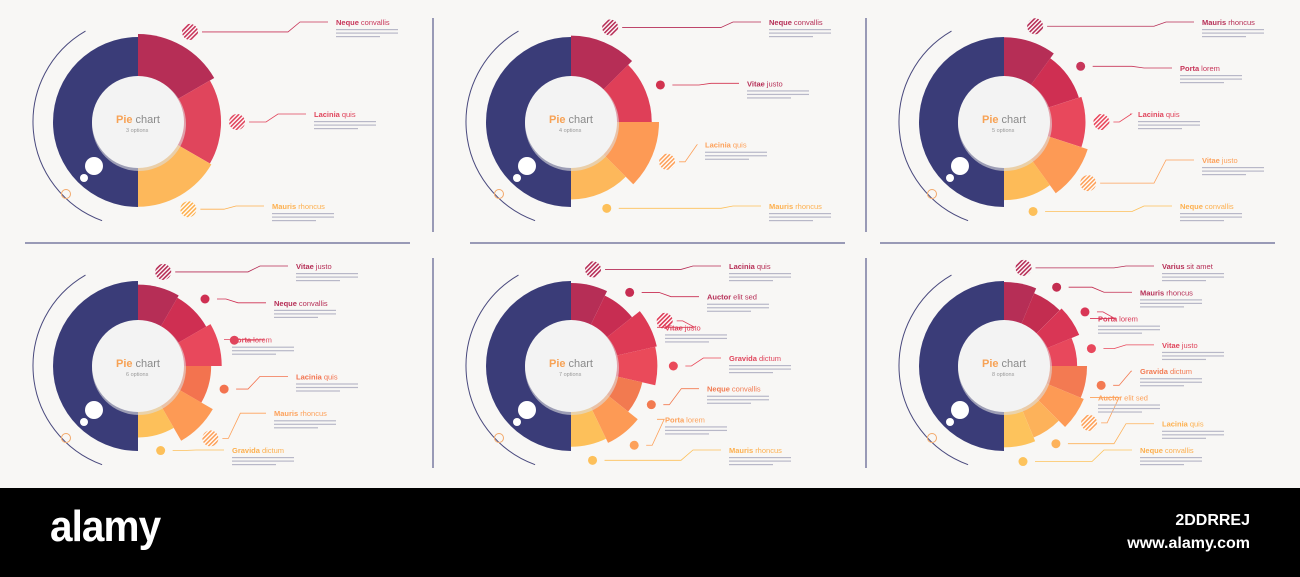  I want to click on bubble-small, so click(950, 178).